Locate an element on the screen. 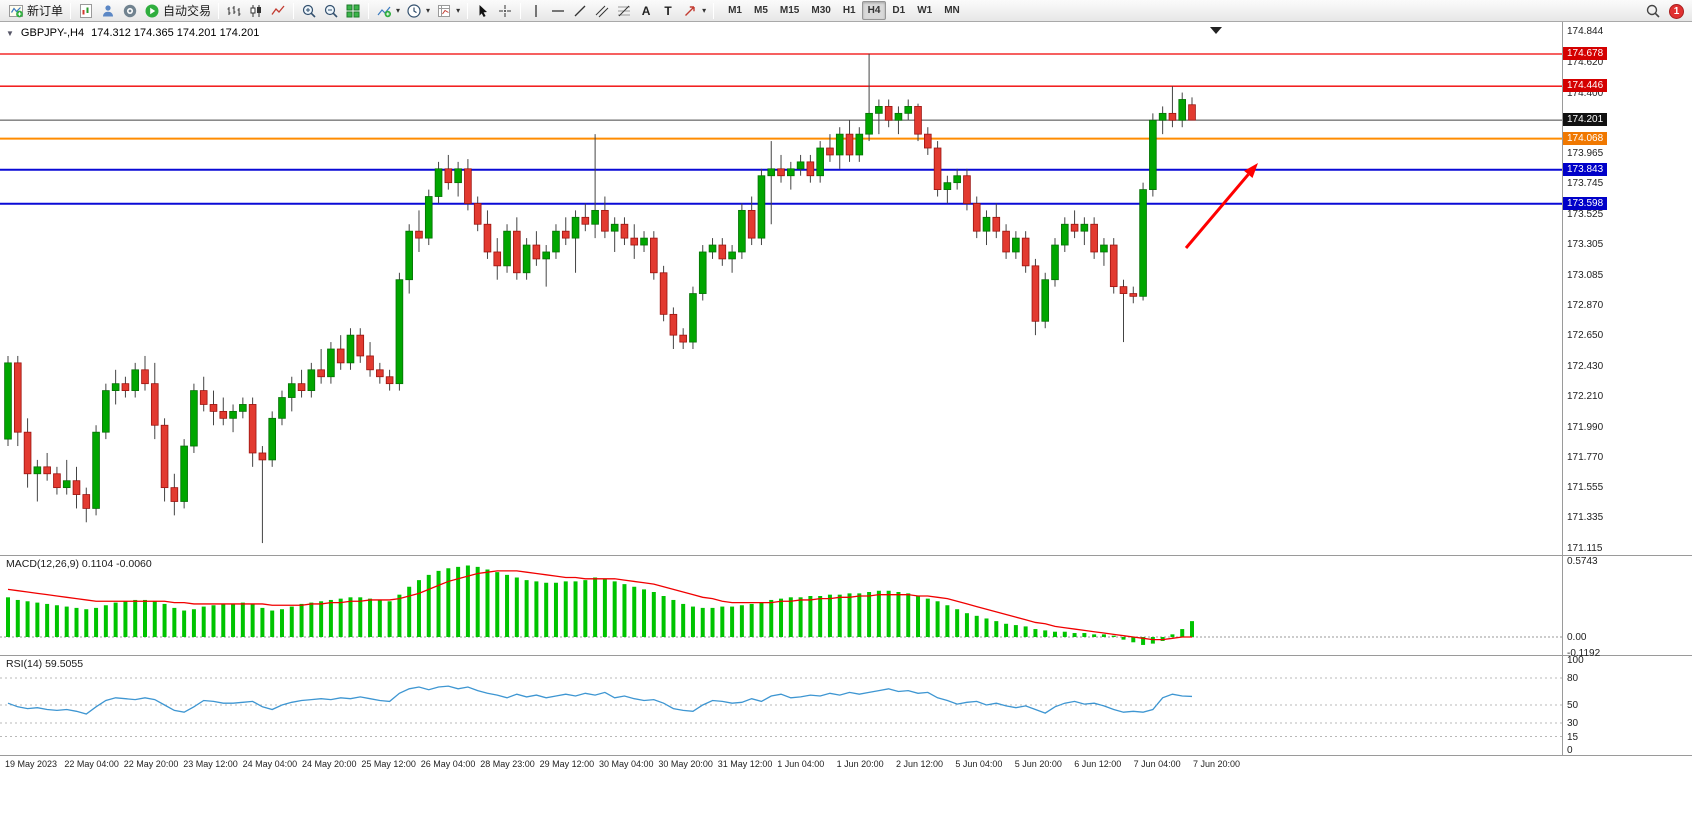  timeframe-m30: M30 is located at coordinates (821, 10).